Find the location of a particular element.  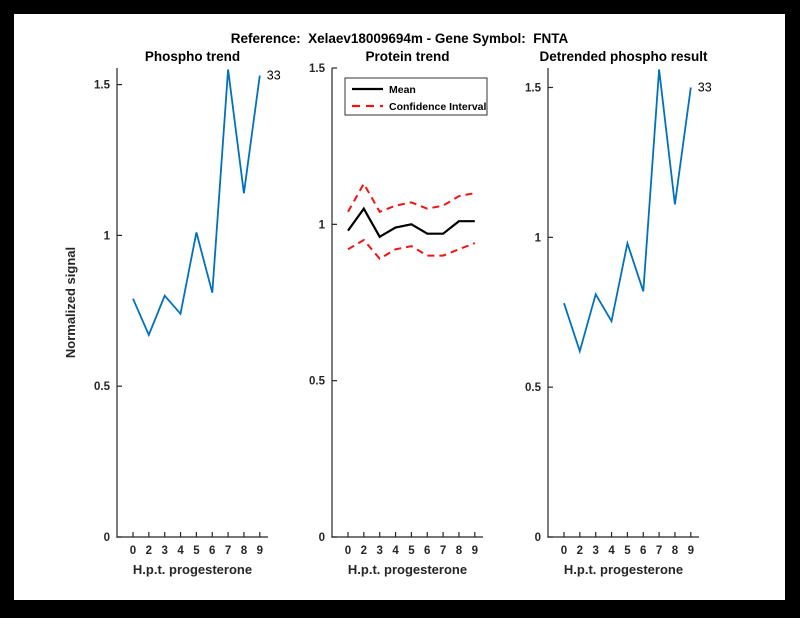

panel-title: Protein trend is located at coordinates (407, 56).